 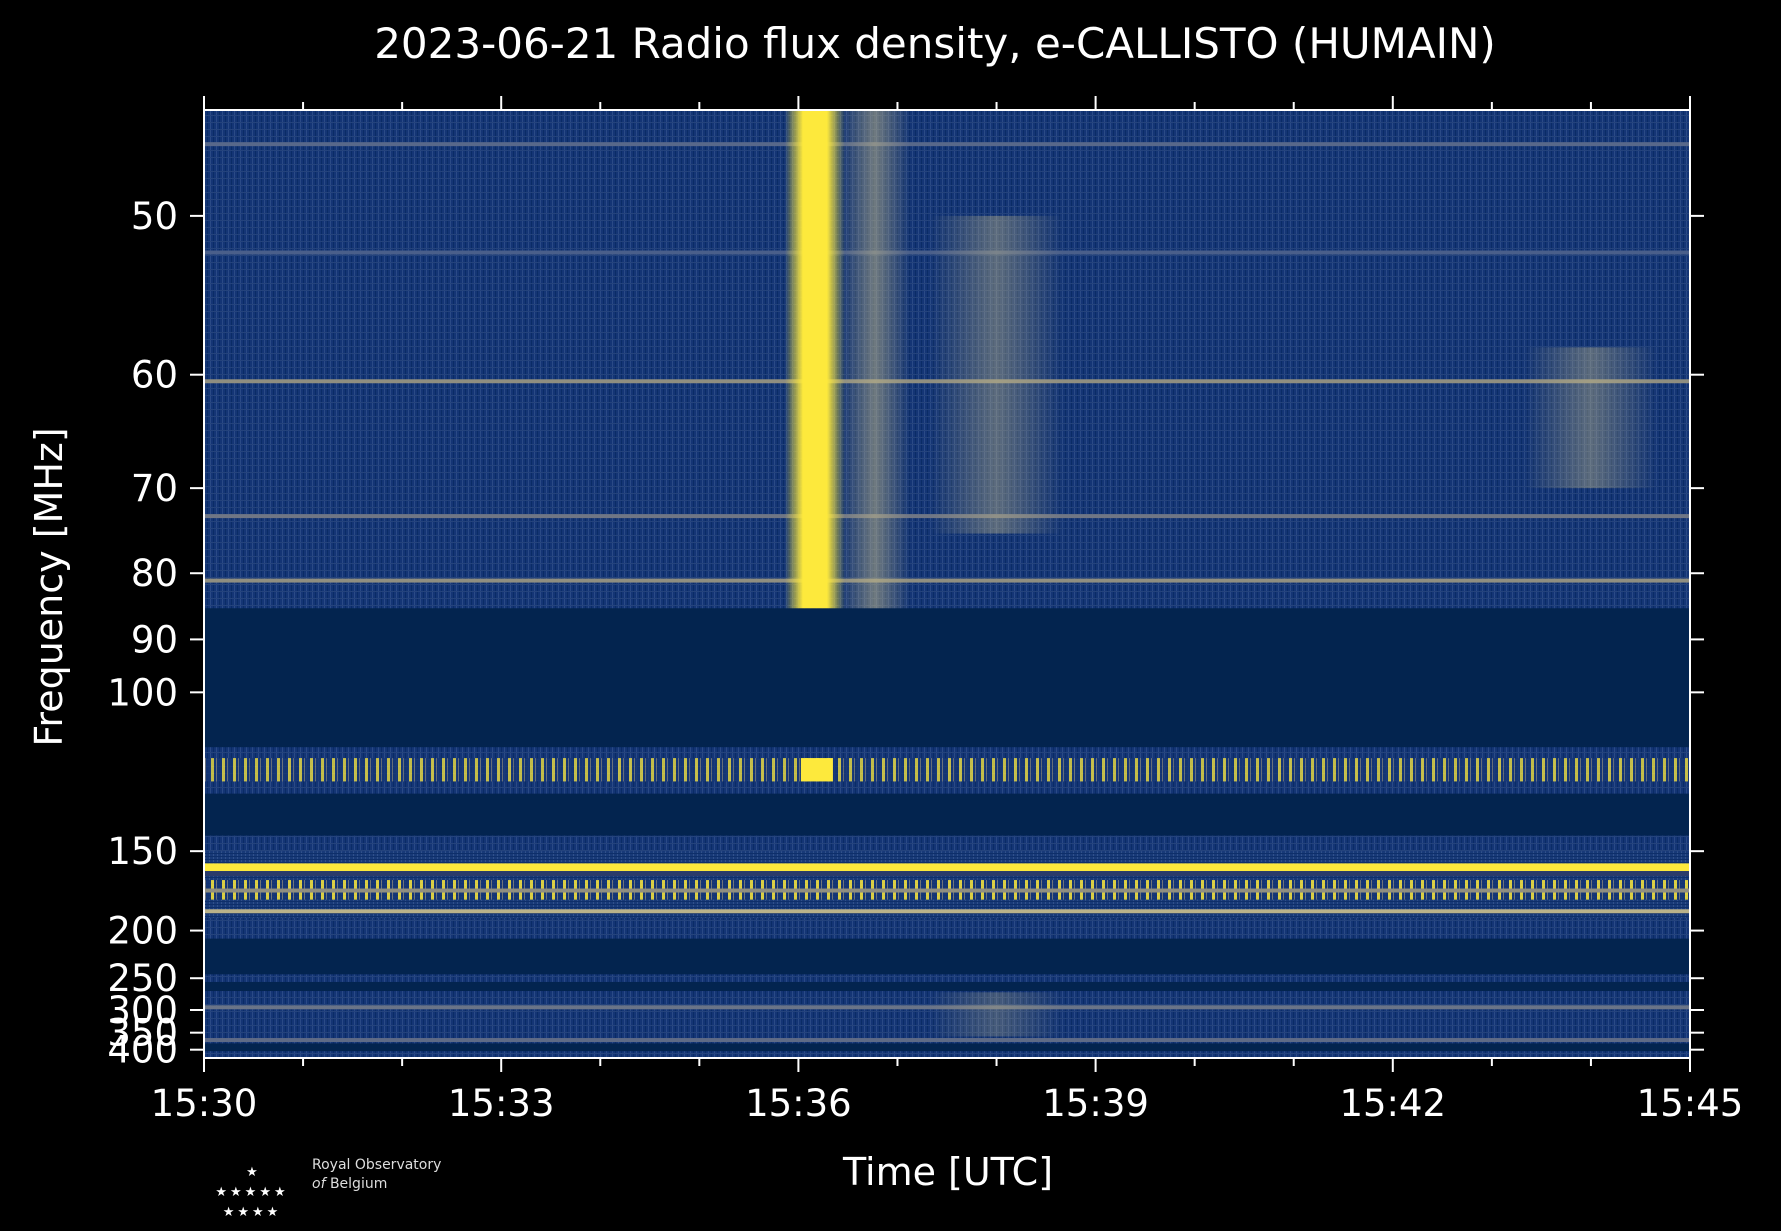 I want to click on y-tick-label: 300, so click(x=142, y=1010).